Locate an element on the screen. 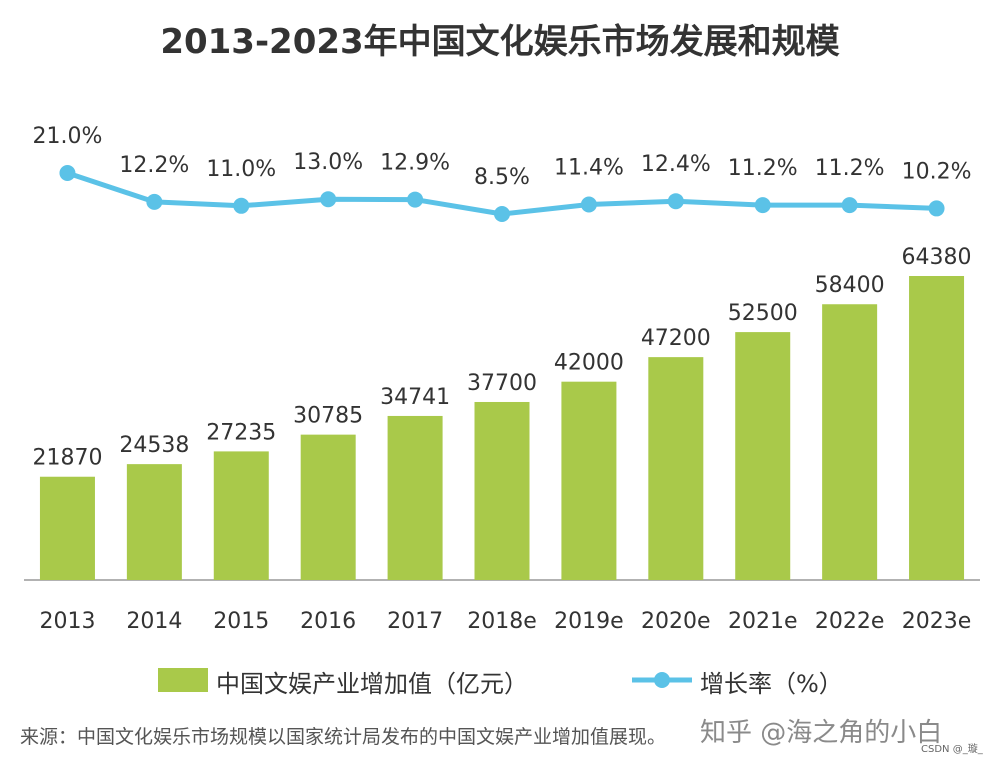 This screenshot has height=757, width=1000. legend-line-label: 增长率（%） is located at coordinates (771, 684).